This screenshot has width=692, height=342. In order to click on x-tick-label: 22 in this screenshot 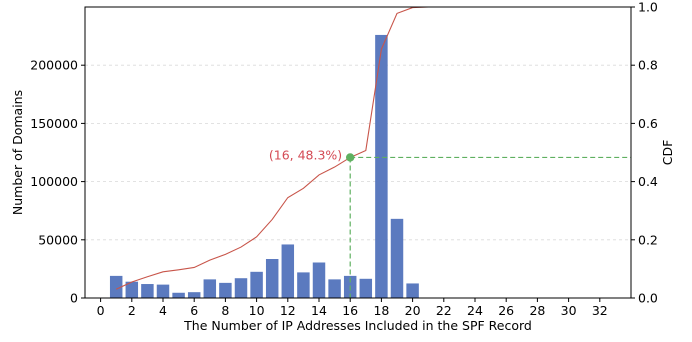, I will do `click(444, 310)`.